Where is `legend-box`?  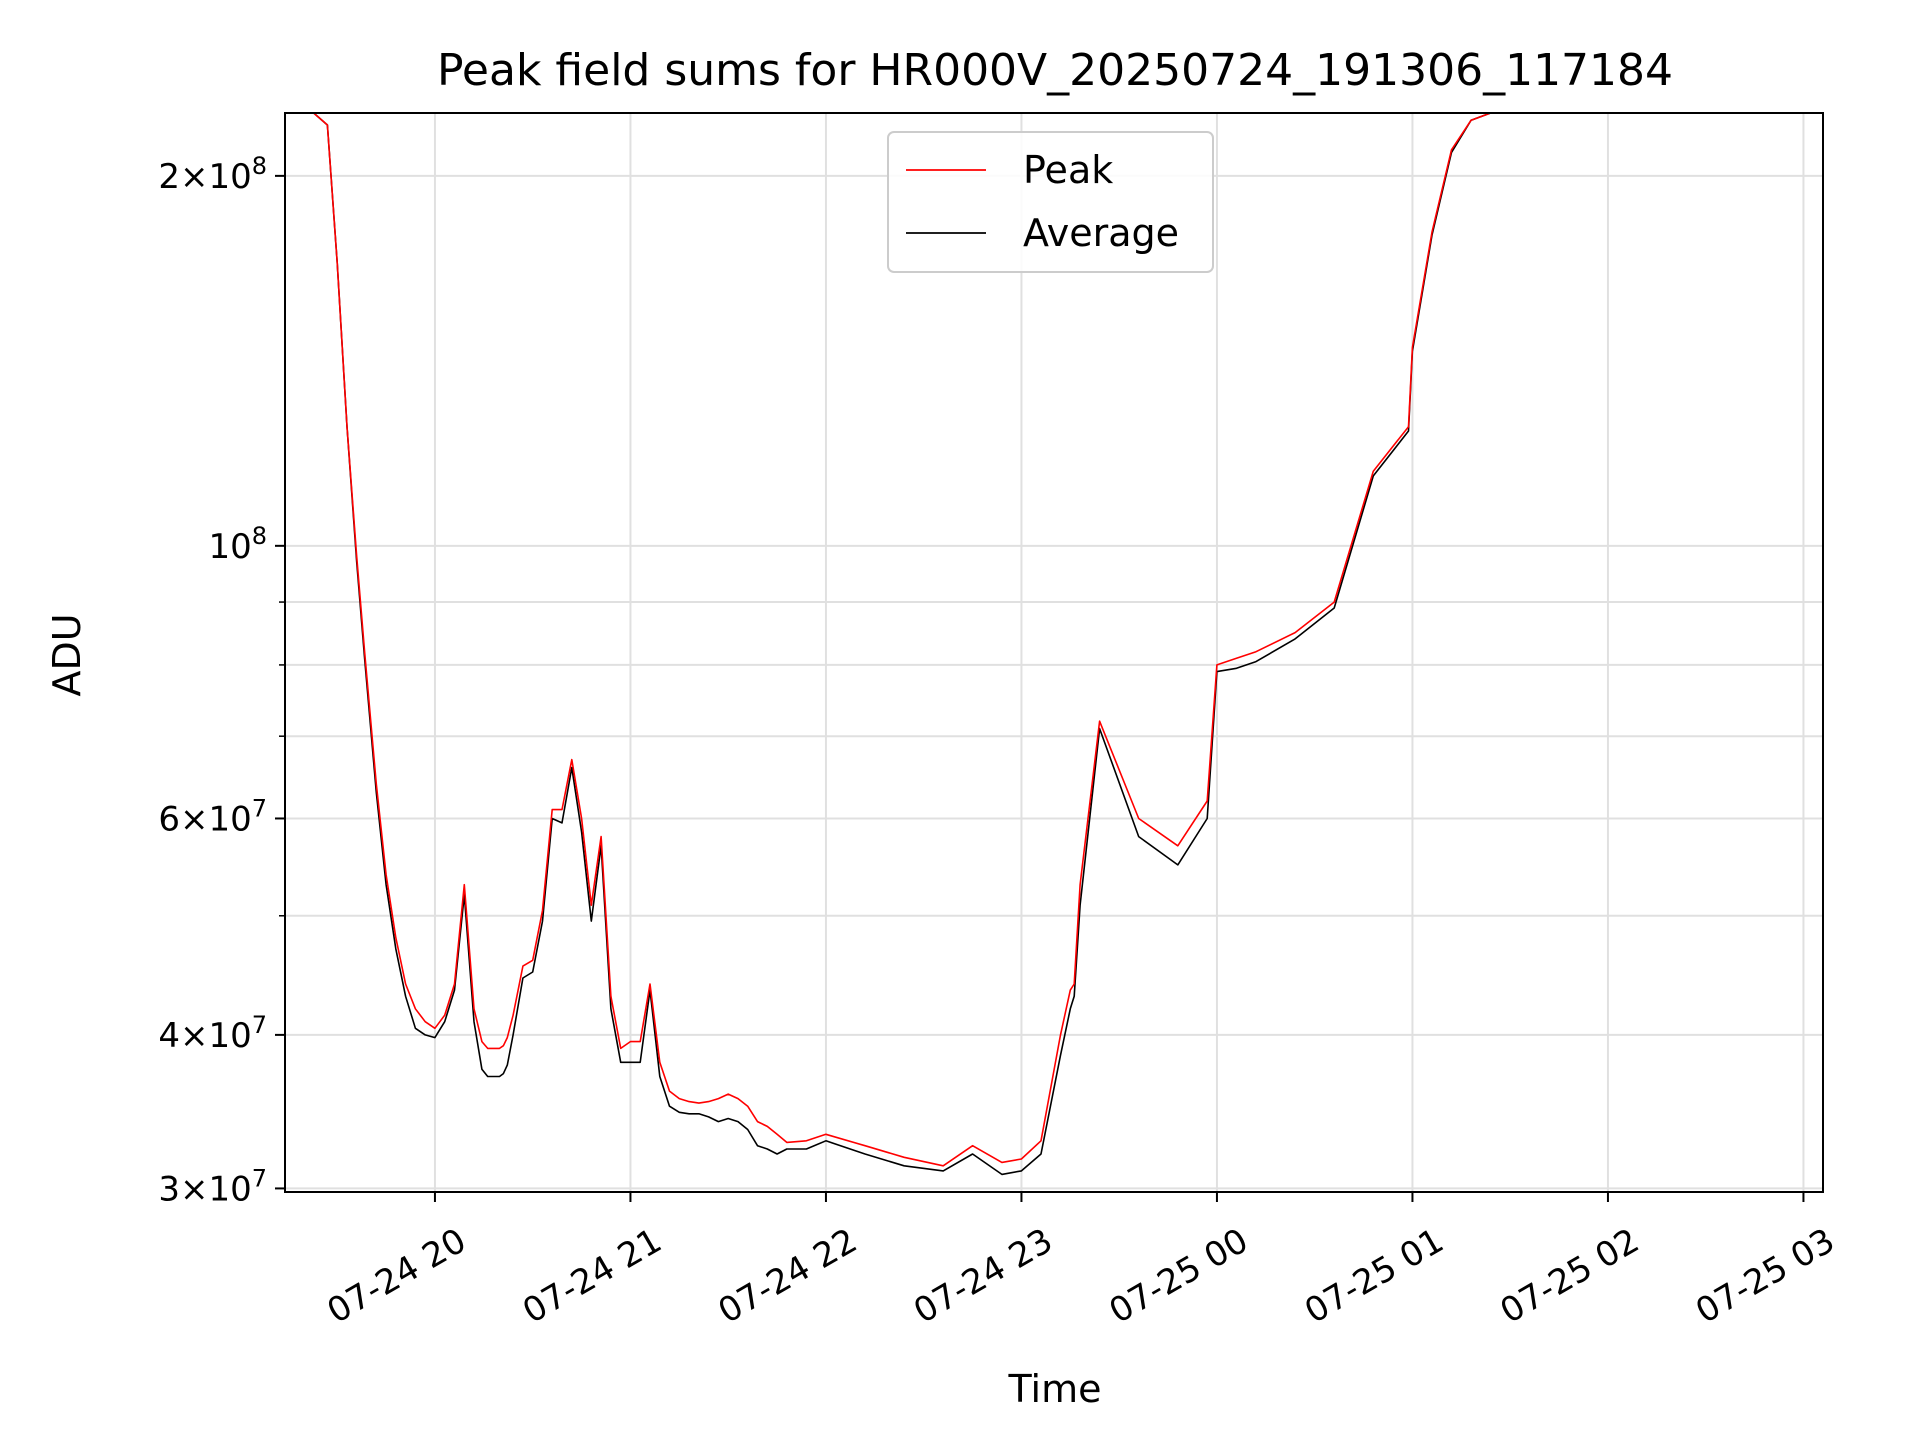 legend-box is located at coordinates (1050, 202).